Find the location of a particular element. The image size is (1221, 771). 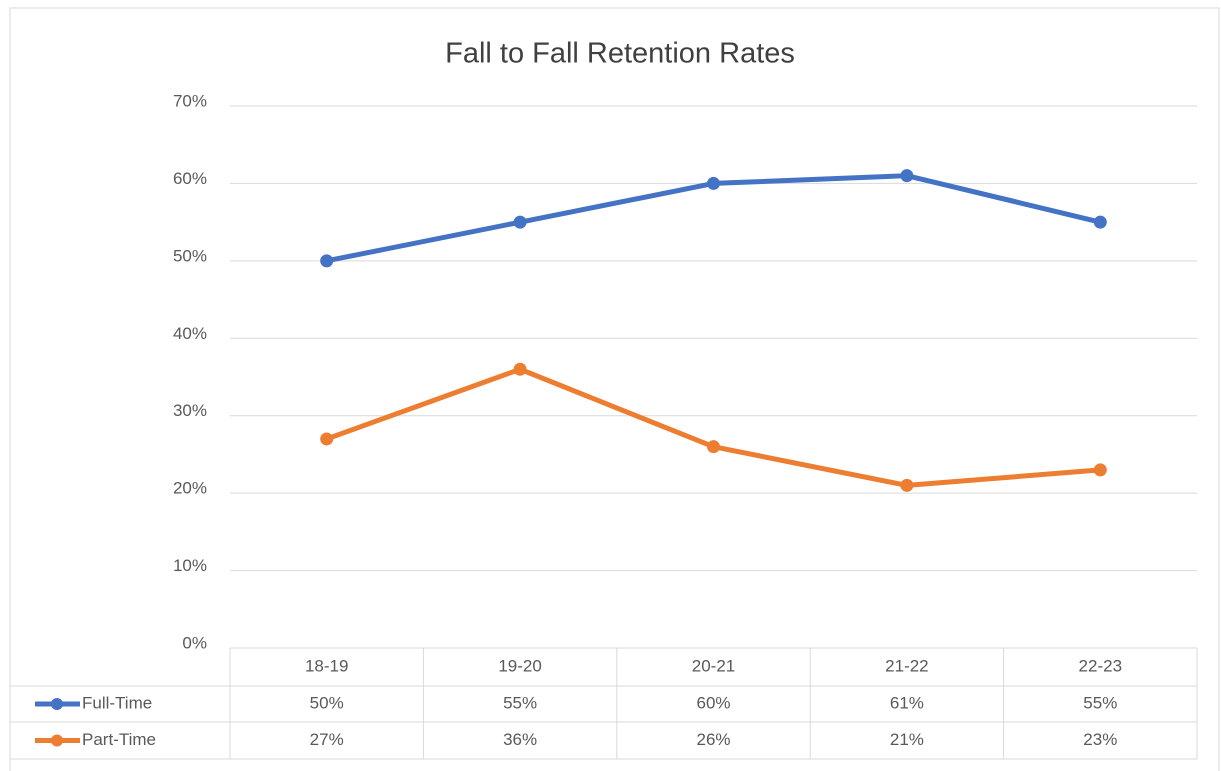

table-value: 27% is located at coordinates (327, 739).